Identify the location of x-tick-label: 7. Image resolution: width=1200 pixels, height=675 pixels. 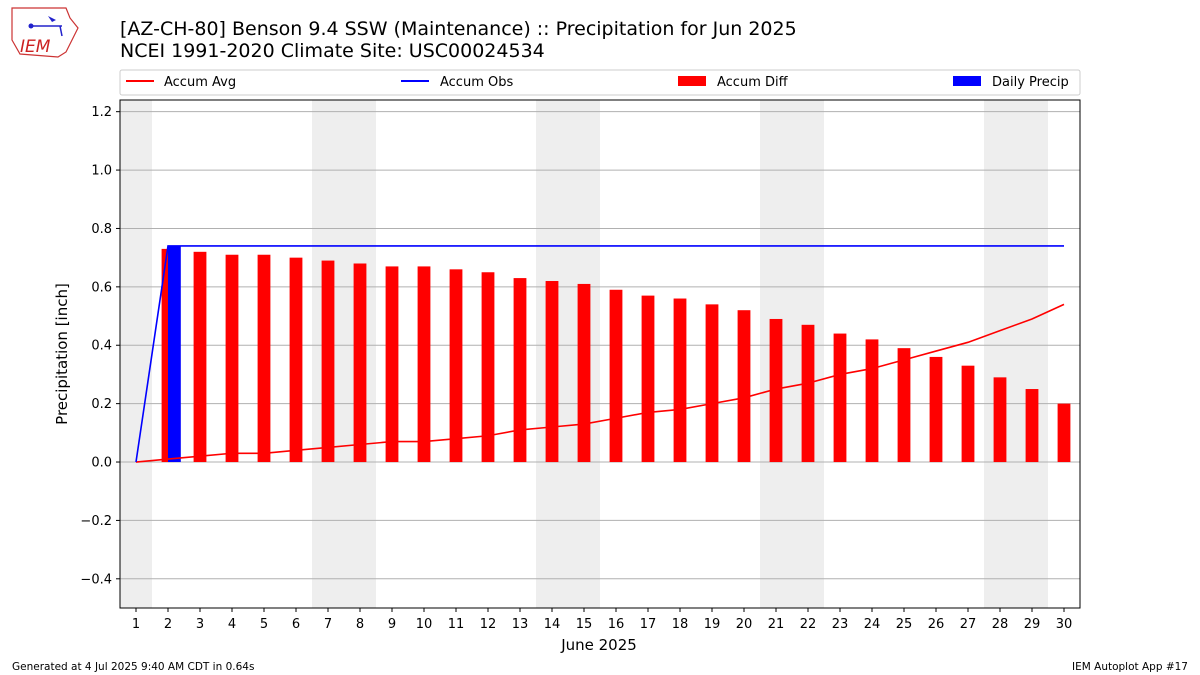
(328, 624).